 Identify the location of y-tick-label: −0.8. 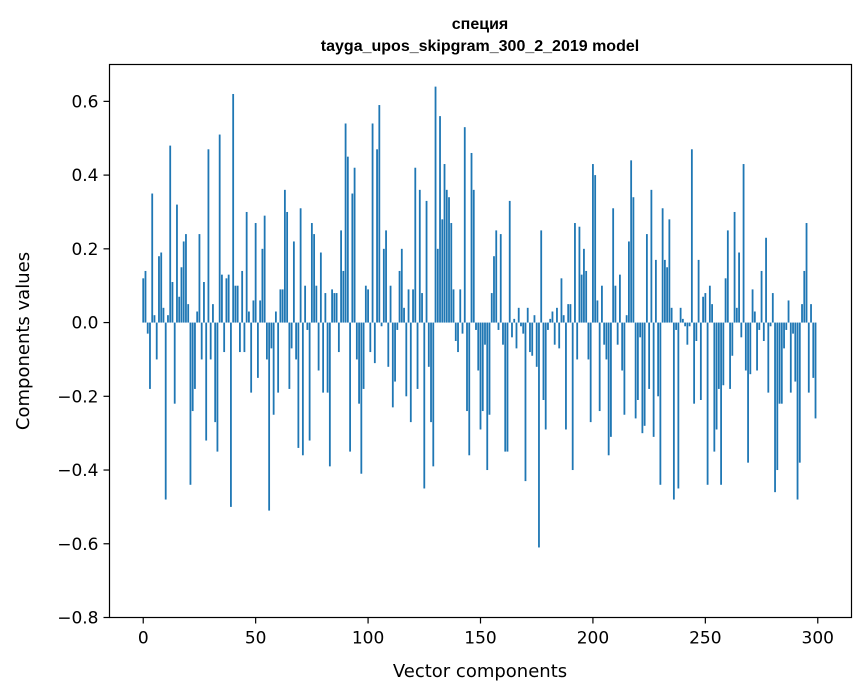
(77, 619).